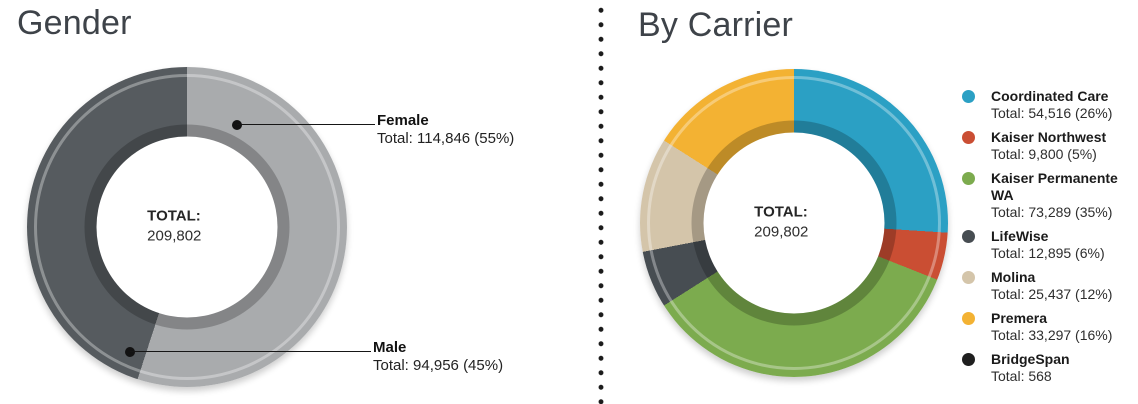 Image resolution: width=1138 pixels, height=404 pixels. I want to click on legend-item: Coordinated Care Total: 54,516 (26%), so click(1049, 105).